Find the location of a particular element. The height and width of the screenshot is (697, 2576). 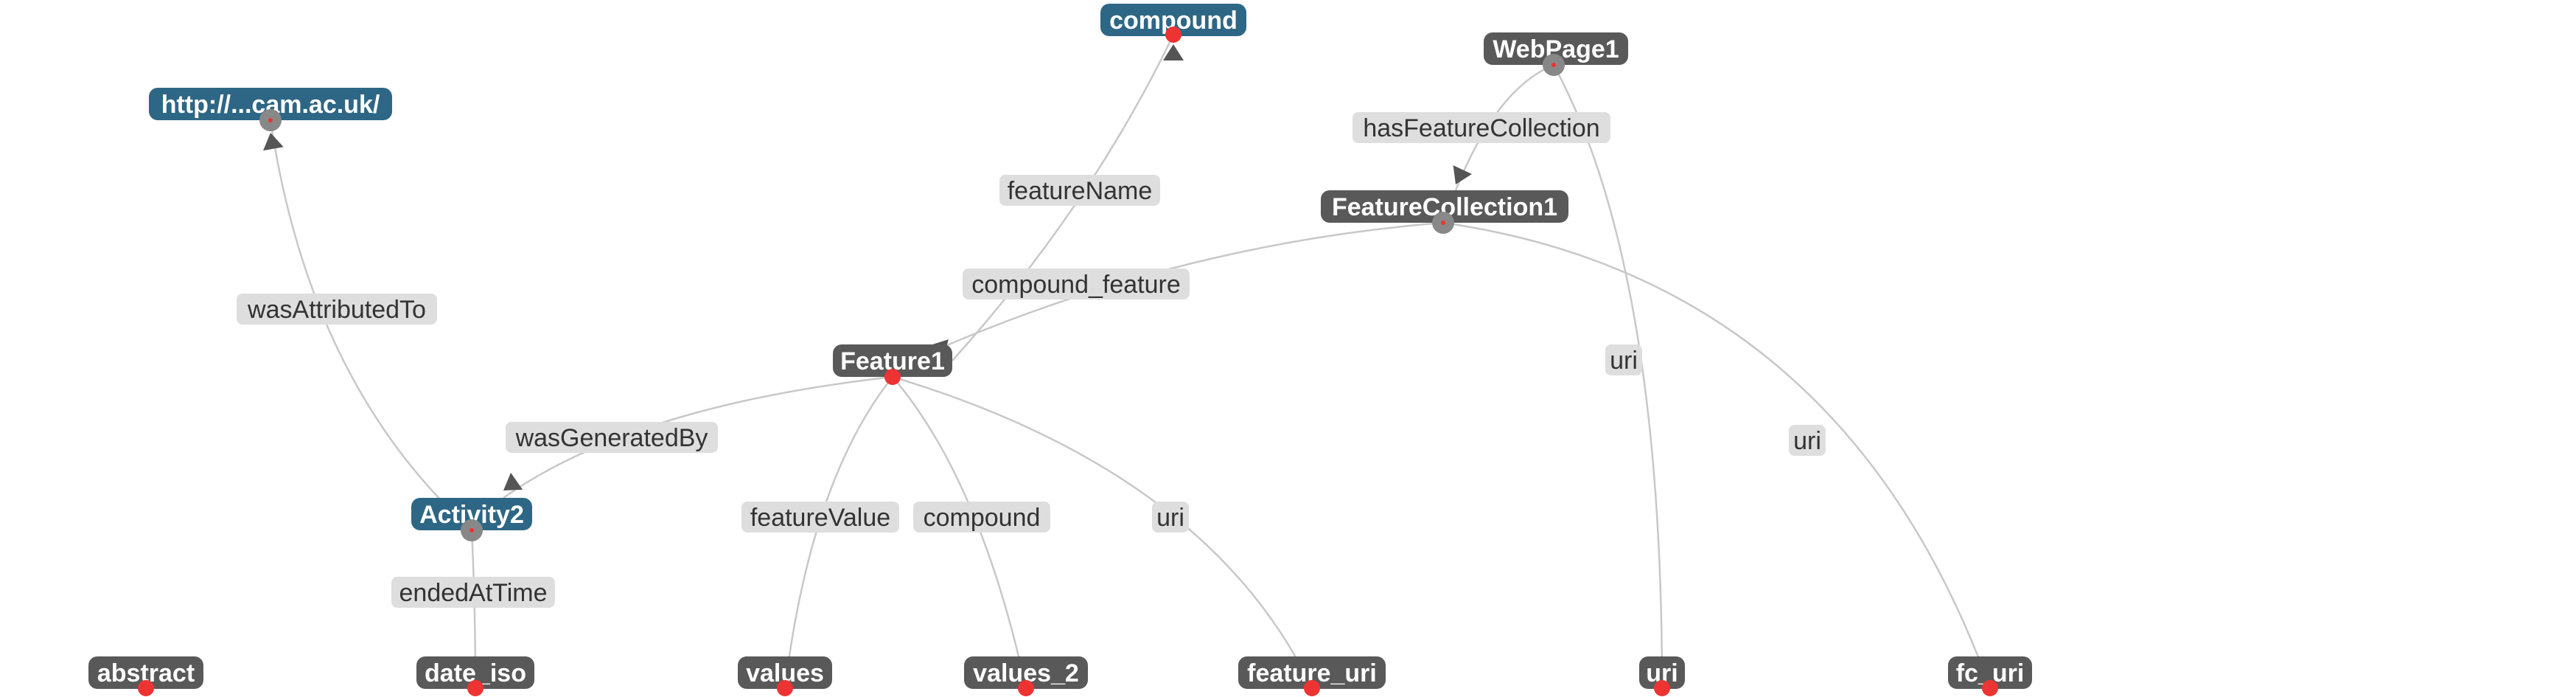

node-cam-uri: http://...cam.ac.uk/ is located at coordinates (270, 109).